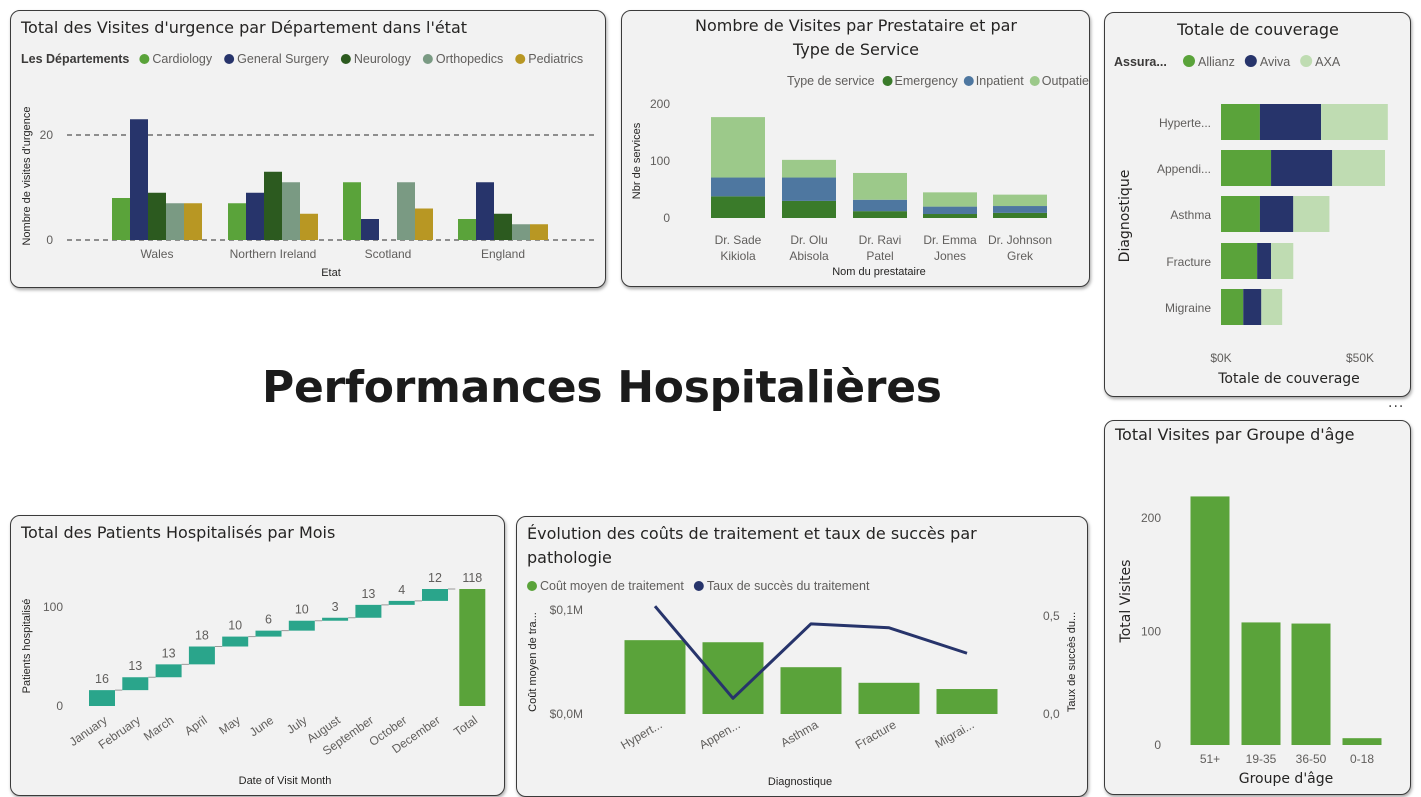  Describe the element at coordinates (1066, 81) in the screenshot. I see `legend-item-outpatient-label: Outpatient` at that location.